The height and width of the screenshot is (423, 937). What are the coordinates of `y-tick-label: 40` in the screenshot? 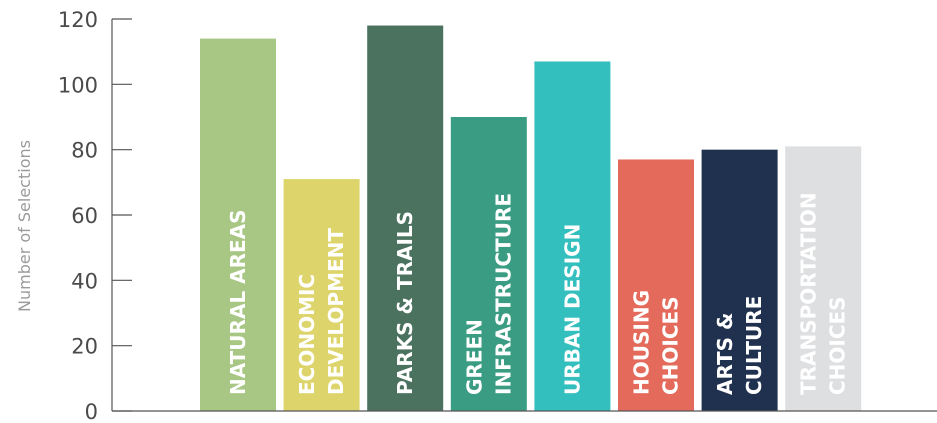 It's located at (84, 281).